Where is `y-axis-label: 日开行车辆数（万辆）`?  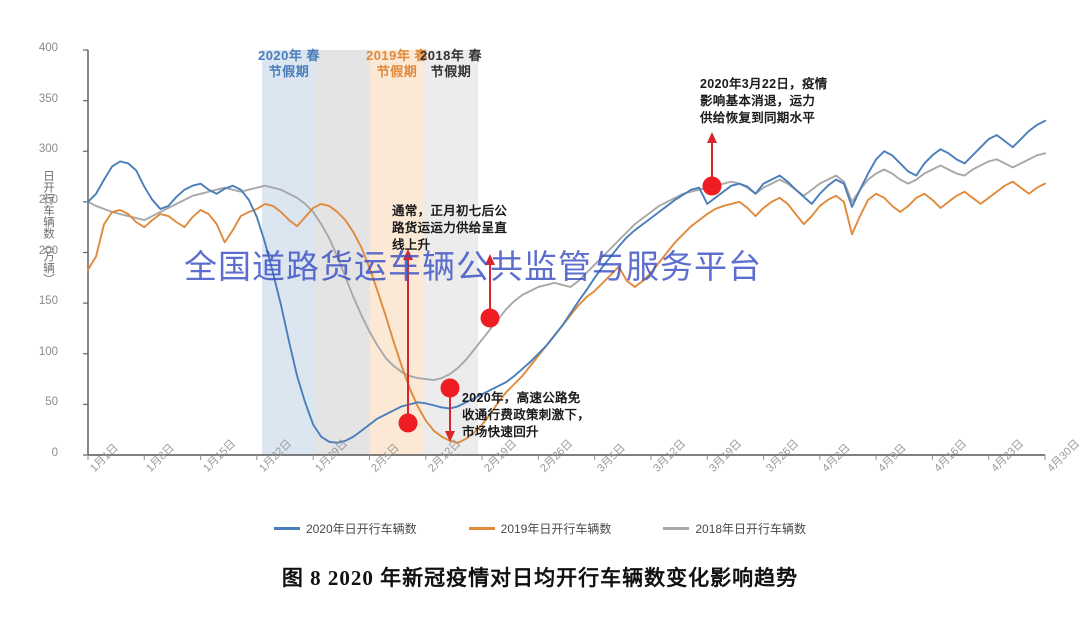 y-axis-label: 日开行车辆数（万辆） is located at coordinates (48, 227).